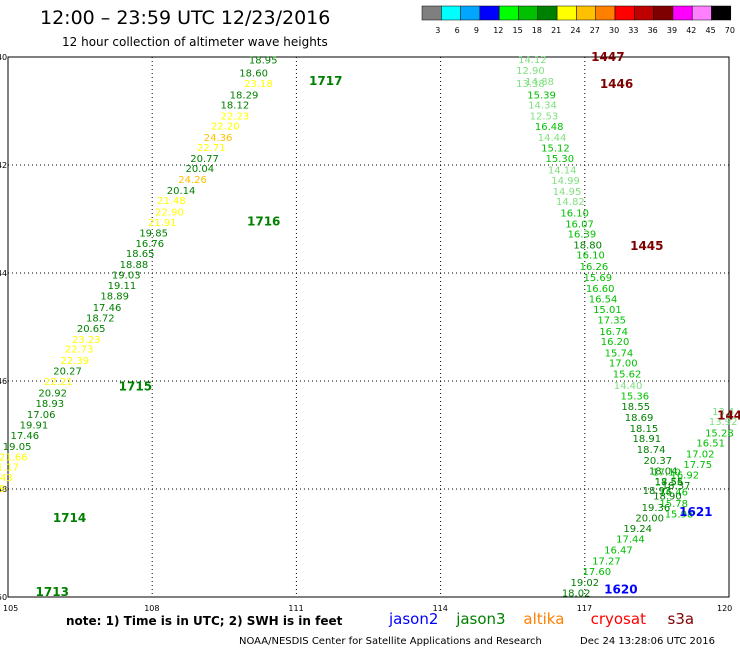  Describe the element at coordinates (567, 192) in the screenshot. I see `wave-height-value: 14.95` at that location.